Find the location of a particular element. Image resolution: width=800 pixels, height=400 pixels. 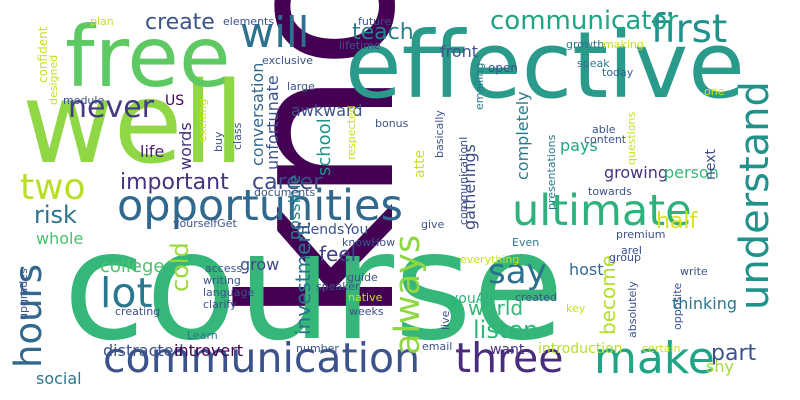

word-three: three is located at coordinates (509, 358).